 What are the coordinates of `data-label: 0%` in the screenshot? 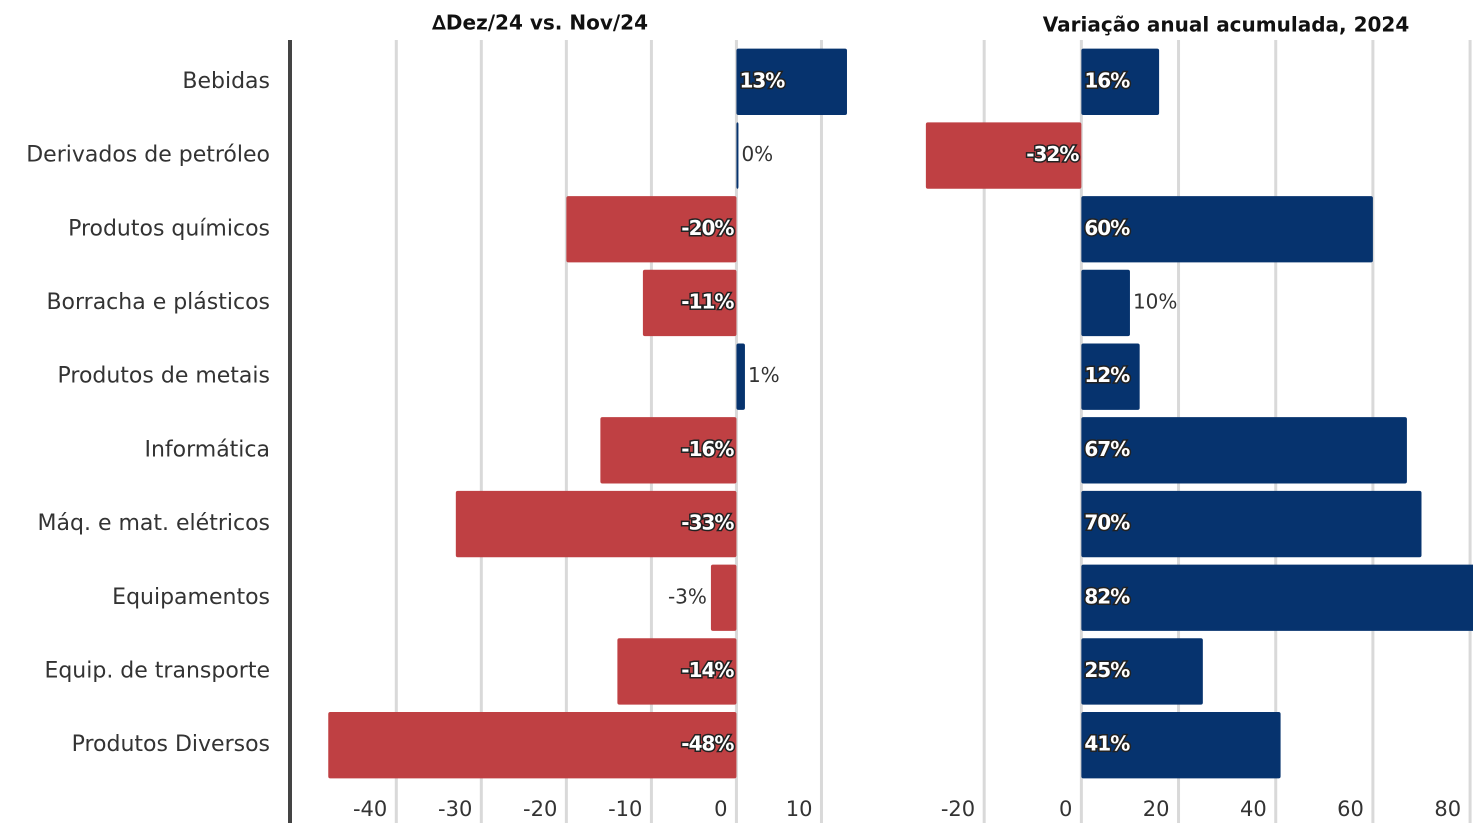 It's located at (757, 154).